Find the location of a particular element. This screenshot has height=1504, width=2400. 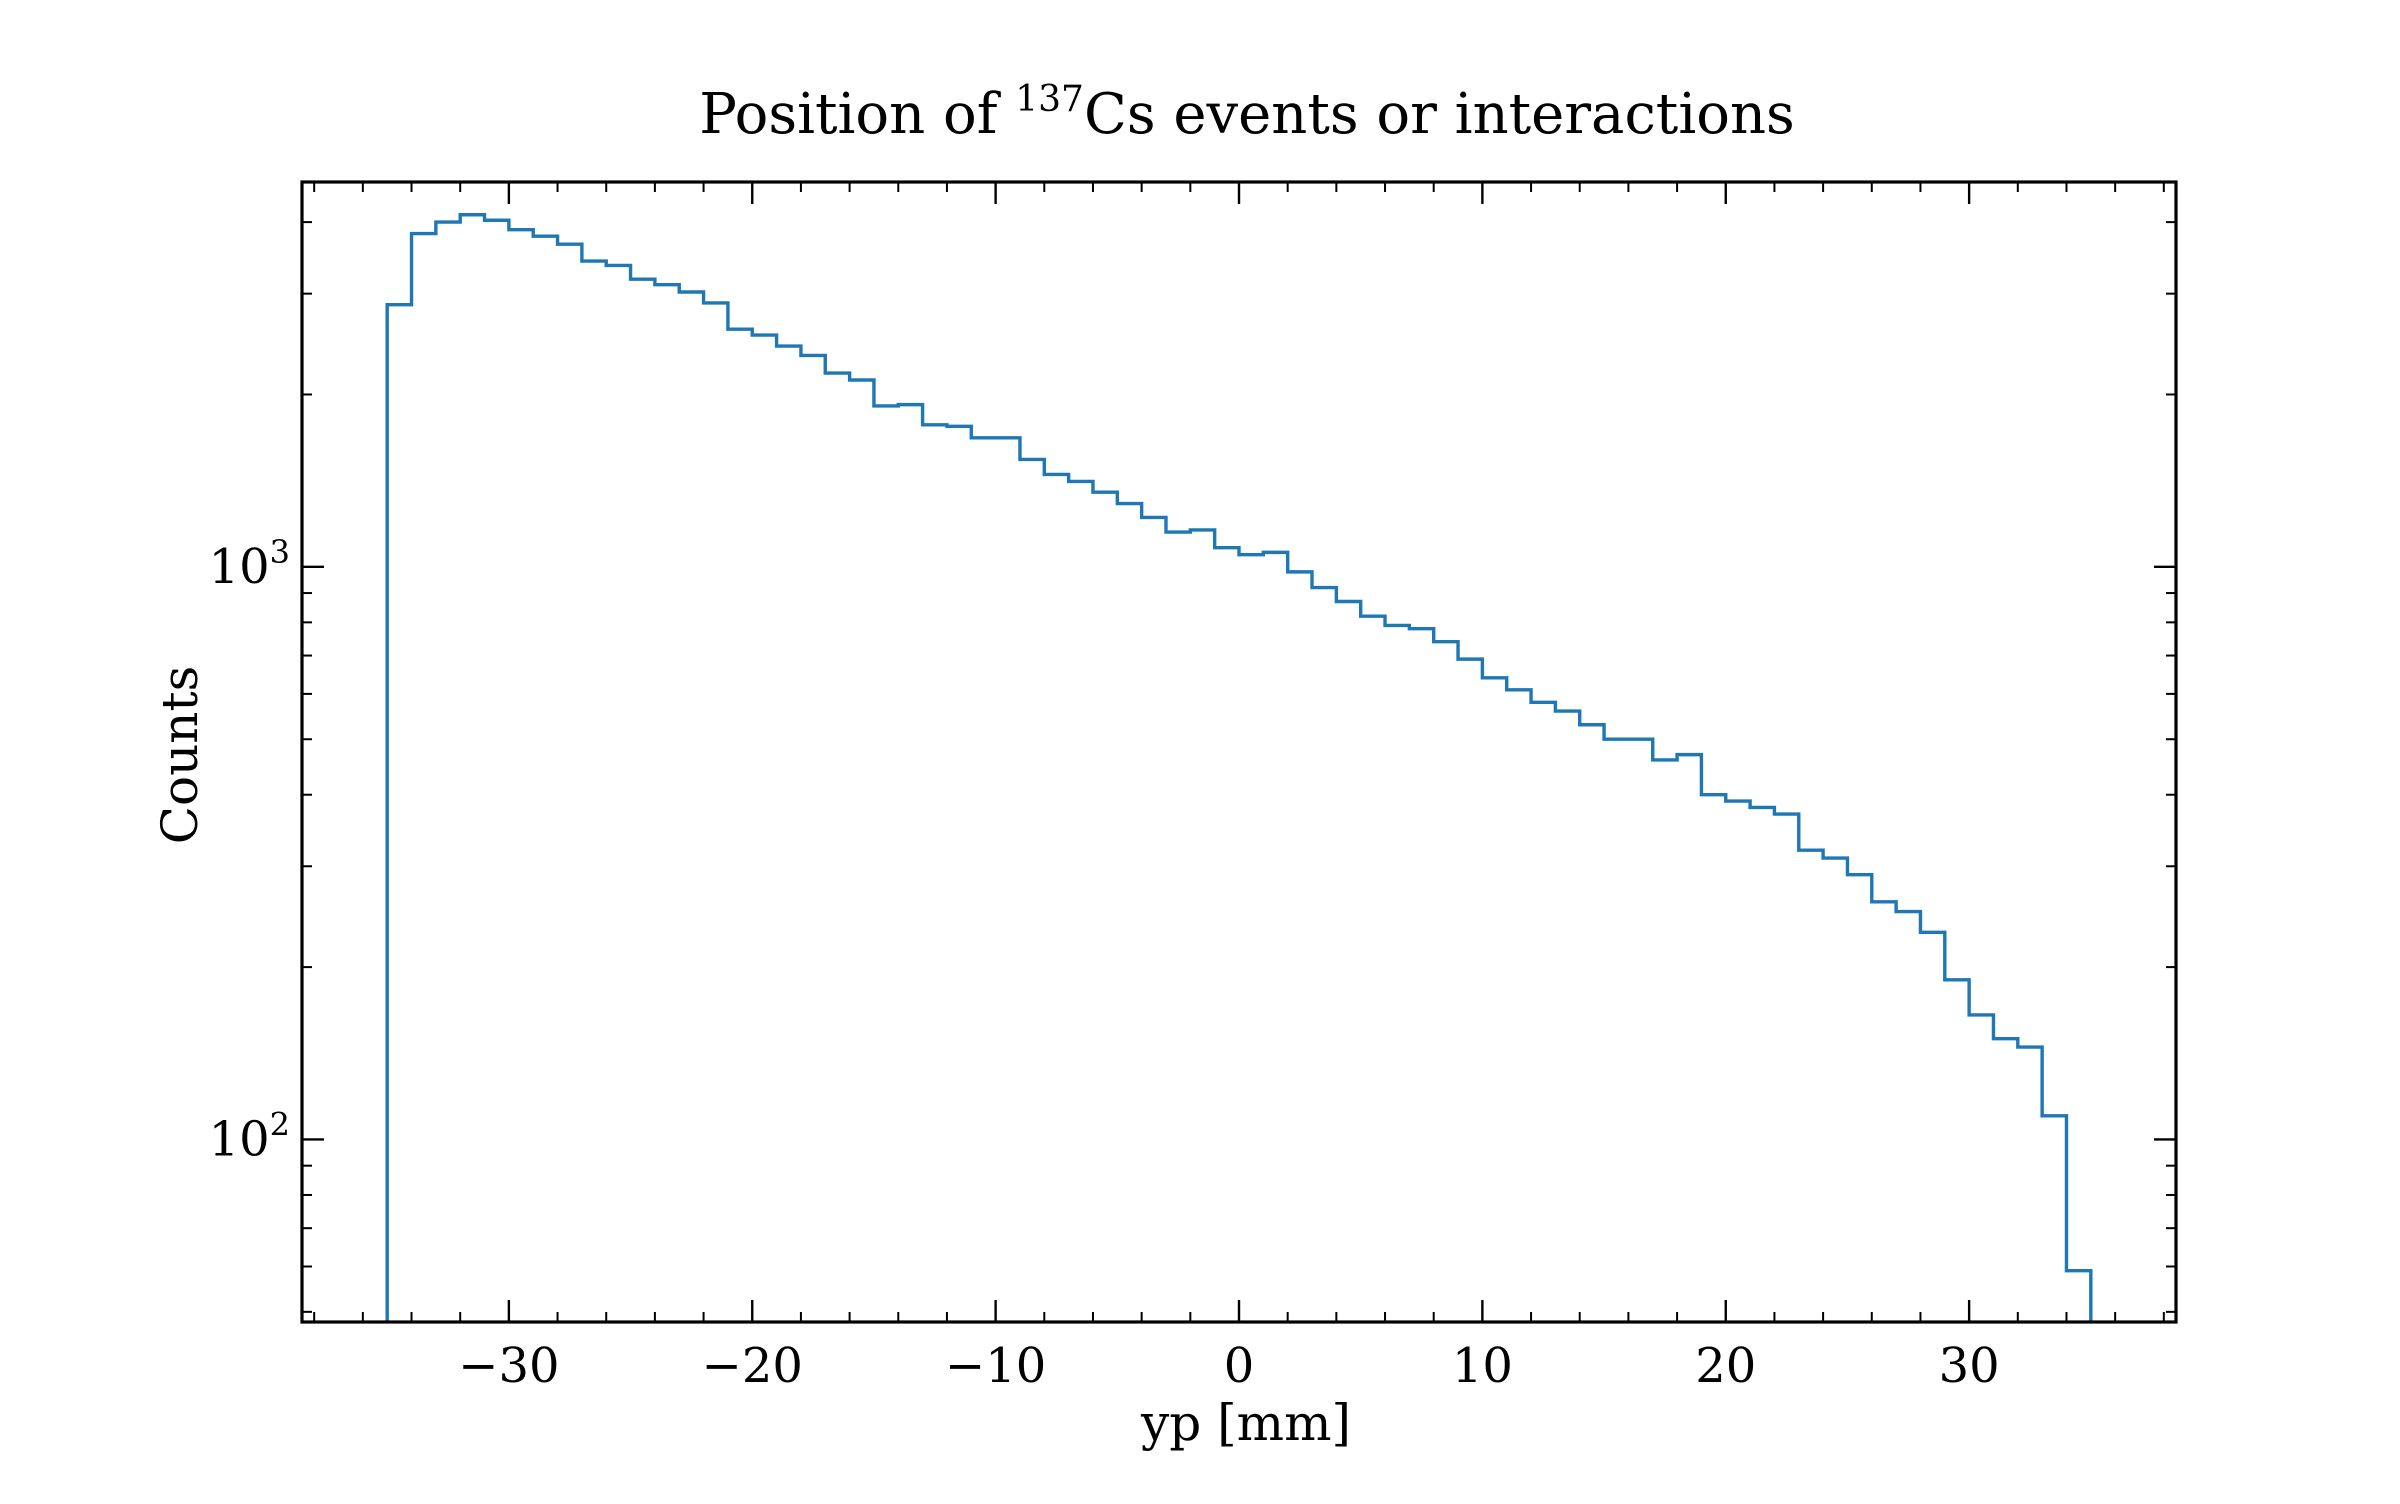

x-tick-label: 0 is located at coordinates (1239, 1366).